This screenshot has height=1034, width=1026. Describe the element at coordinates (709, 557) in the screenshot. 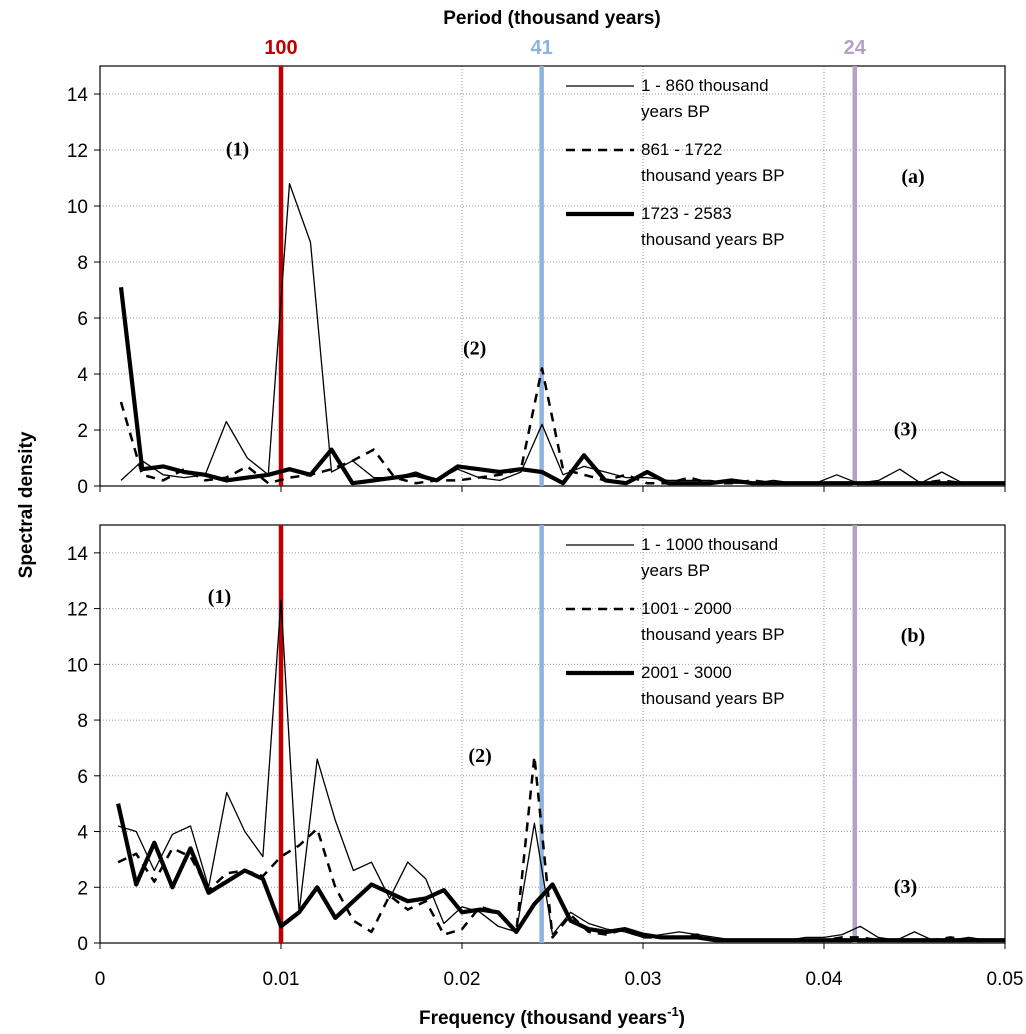

I see `panel-b-legend-entry: 1 - 1000 thousand years BP` at that location.